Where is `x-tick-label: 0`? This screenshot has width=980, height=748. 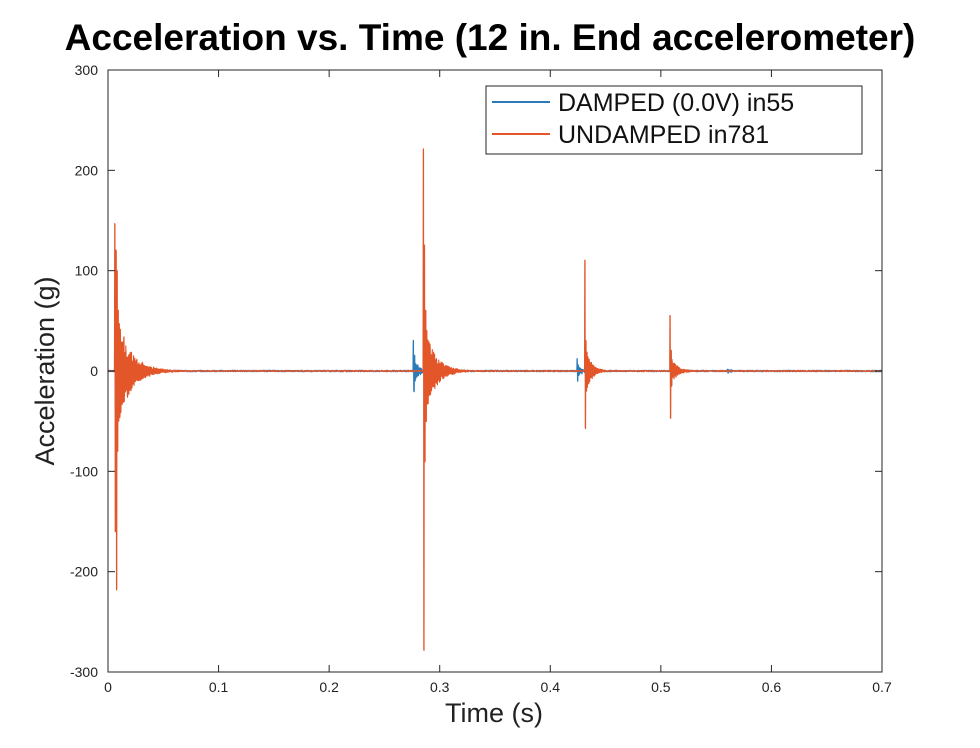 x-tick-label: 0 is located at coordinates (108, 687).